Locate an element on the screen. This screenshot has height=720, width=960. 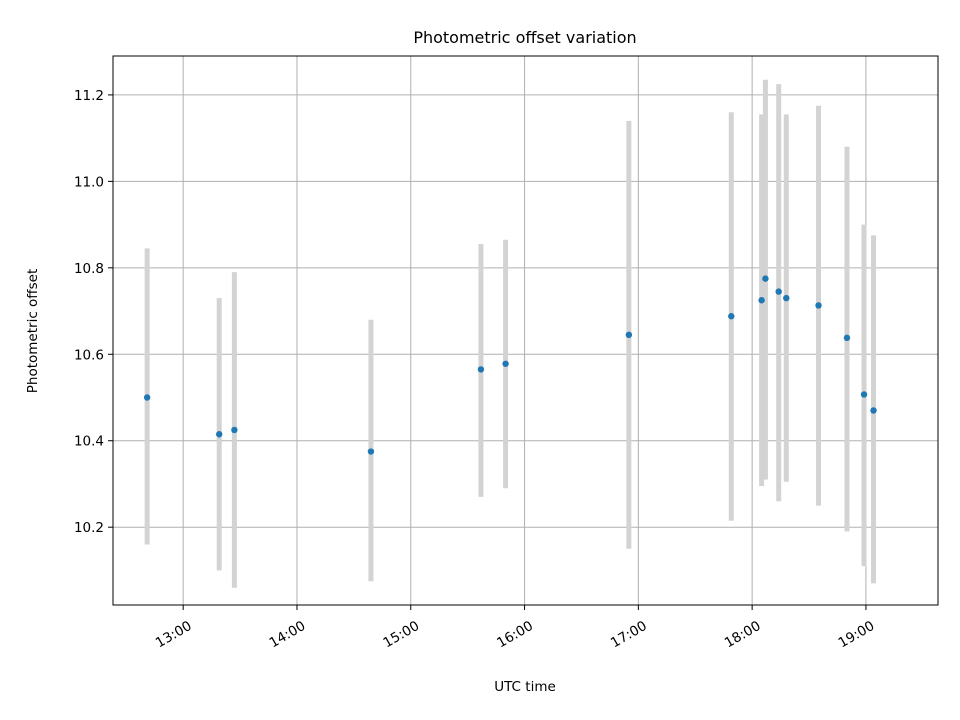
y-axis-label: Photometric offset is located at coordinates (33, 331).